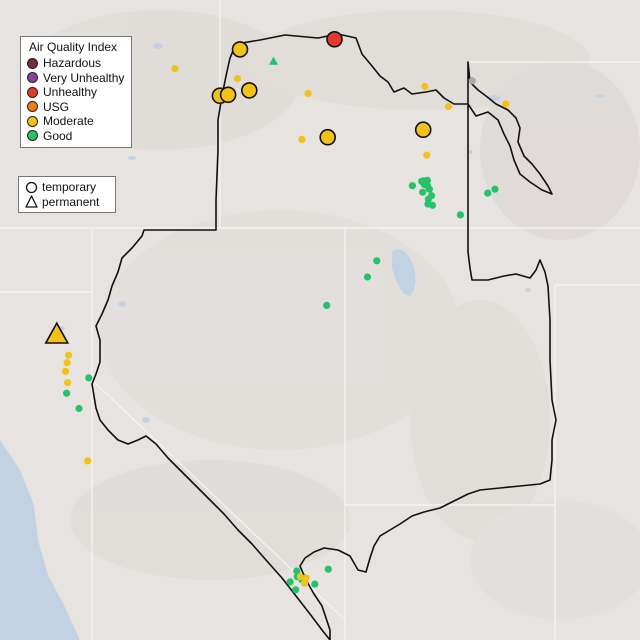 This screenshot has width=640, height=640. I want to click on legend-label: temporary, so click(69, 187).